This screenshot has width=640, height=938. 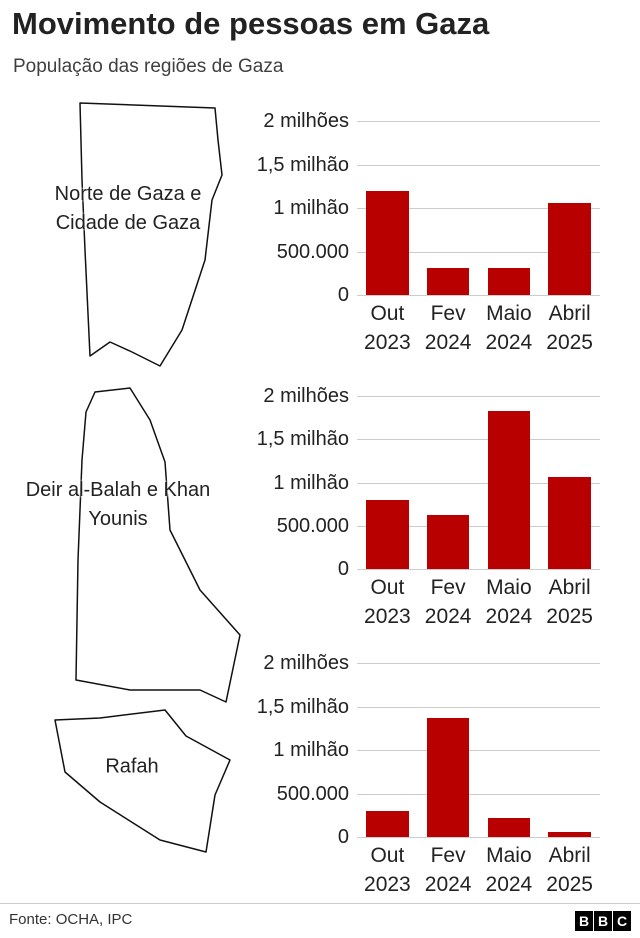 I want to click on logo-letter: C, so click(x=622, y=921).